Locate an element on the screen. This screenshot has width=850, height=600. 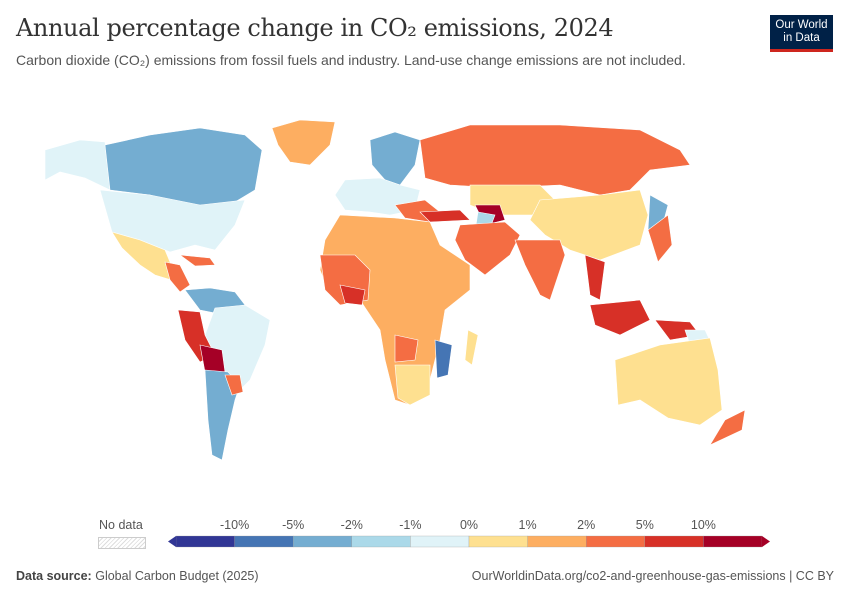
legend-color-bar is located at coordinates (469, 541).